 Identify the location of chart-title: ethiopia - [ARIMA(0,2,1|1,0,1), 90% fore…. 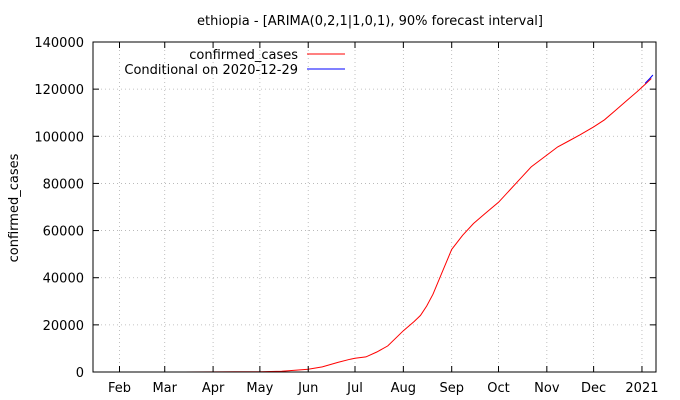
(370, 21).